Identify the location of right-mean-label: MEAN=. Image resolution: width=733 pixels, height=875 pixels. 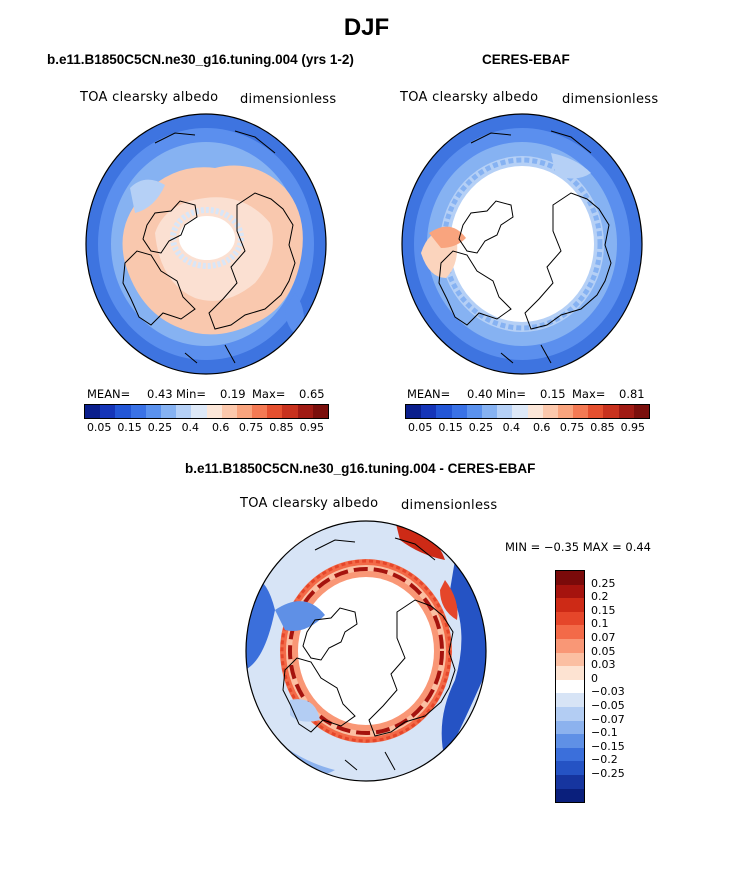
(429, 394).